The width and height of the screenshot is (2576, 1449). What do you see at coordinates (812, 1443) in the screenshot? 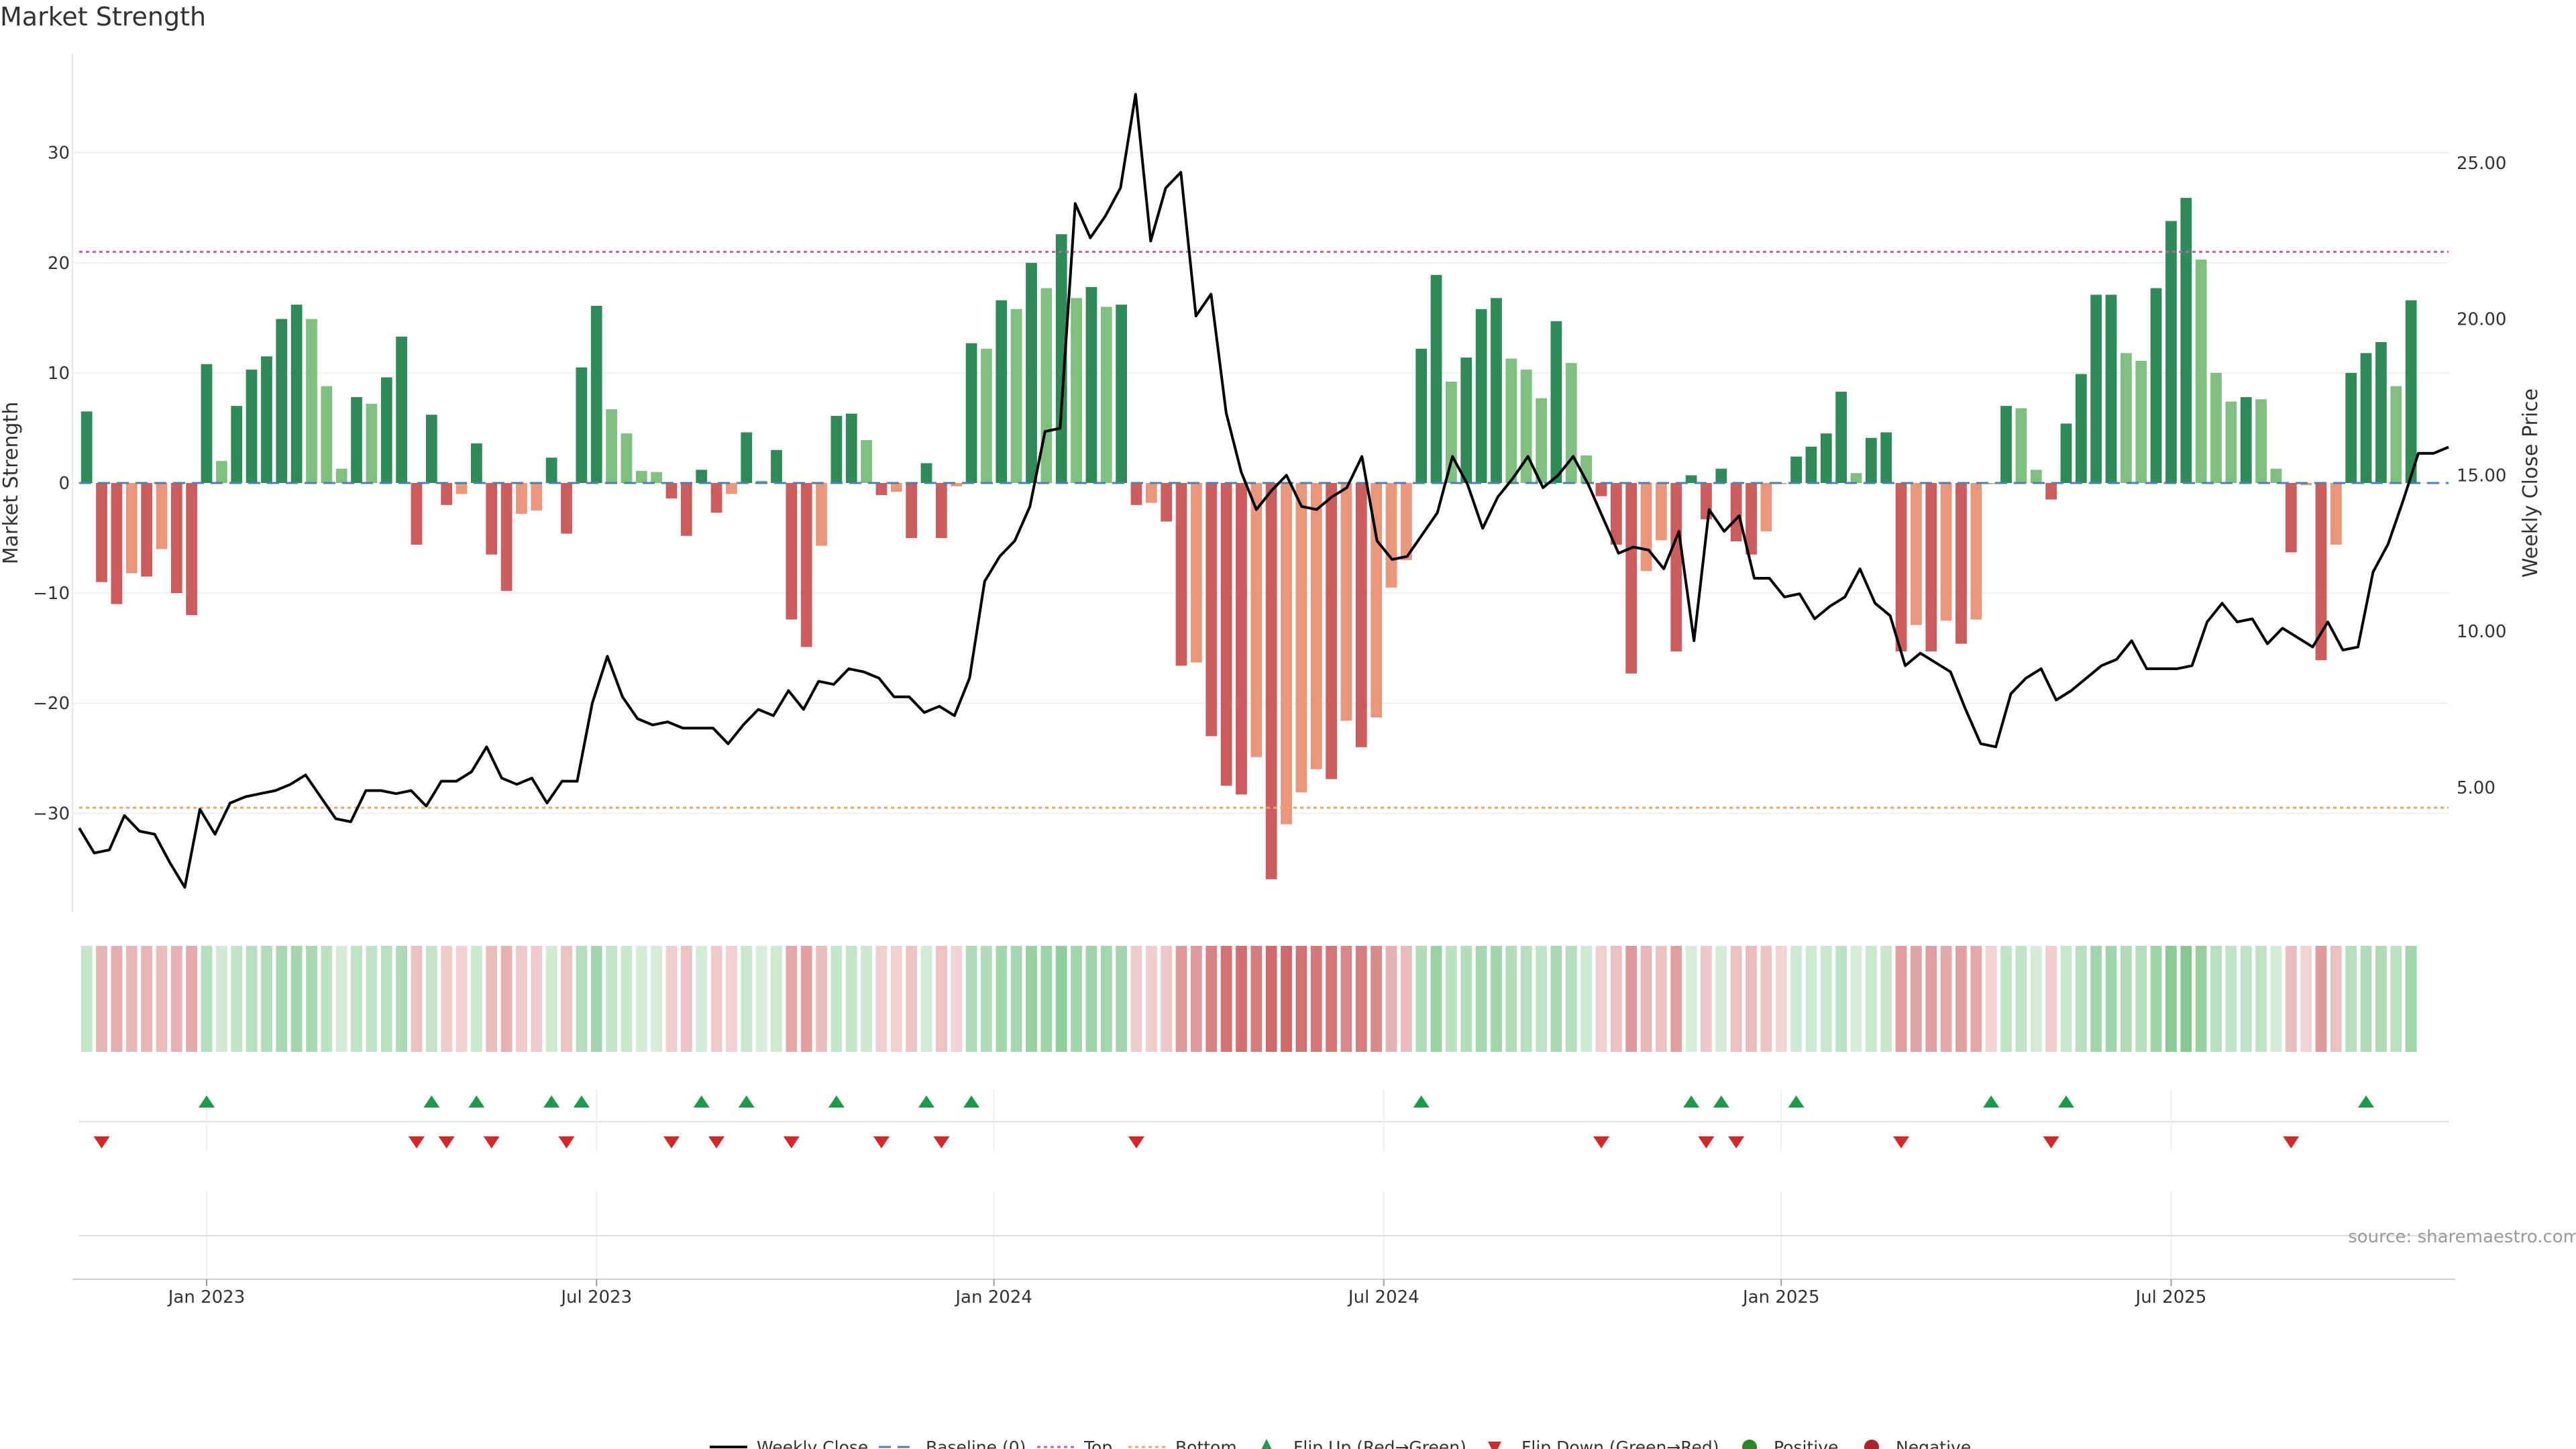
I see `legend-weekly-close: Weekly Close` at bounding box center [812, 1443].